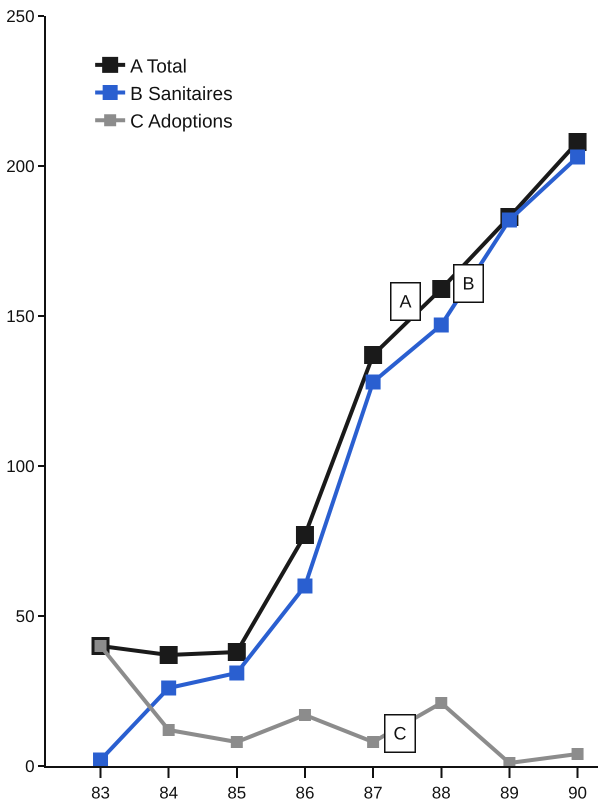 The width and height of the screenshot is (604, 808). What do you see at coordinates (181, 94) in the screenshot?
I see `legend-label: B Sanitaires` at bounding box center [181, 94].